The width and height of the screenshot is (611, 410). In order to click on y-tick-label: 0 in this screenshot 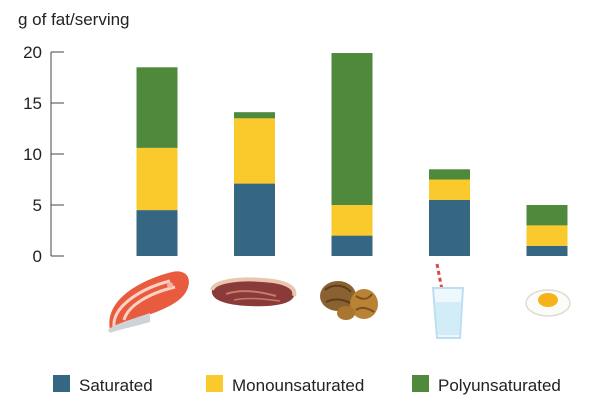, I will do `click(37, 256)`.